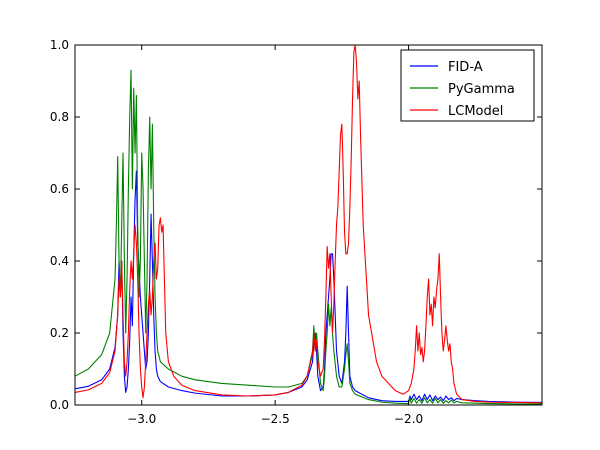 The height and width of the screenshot is (450, 600). Describe the element at coordinates (141, 419) in the screenshot. I see `x-tick-label: −3.0` at that location.